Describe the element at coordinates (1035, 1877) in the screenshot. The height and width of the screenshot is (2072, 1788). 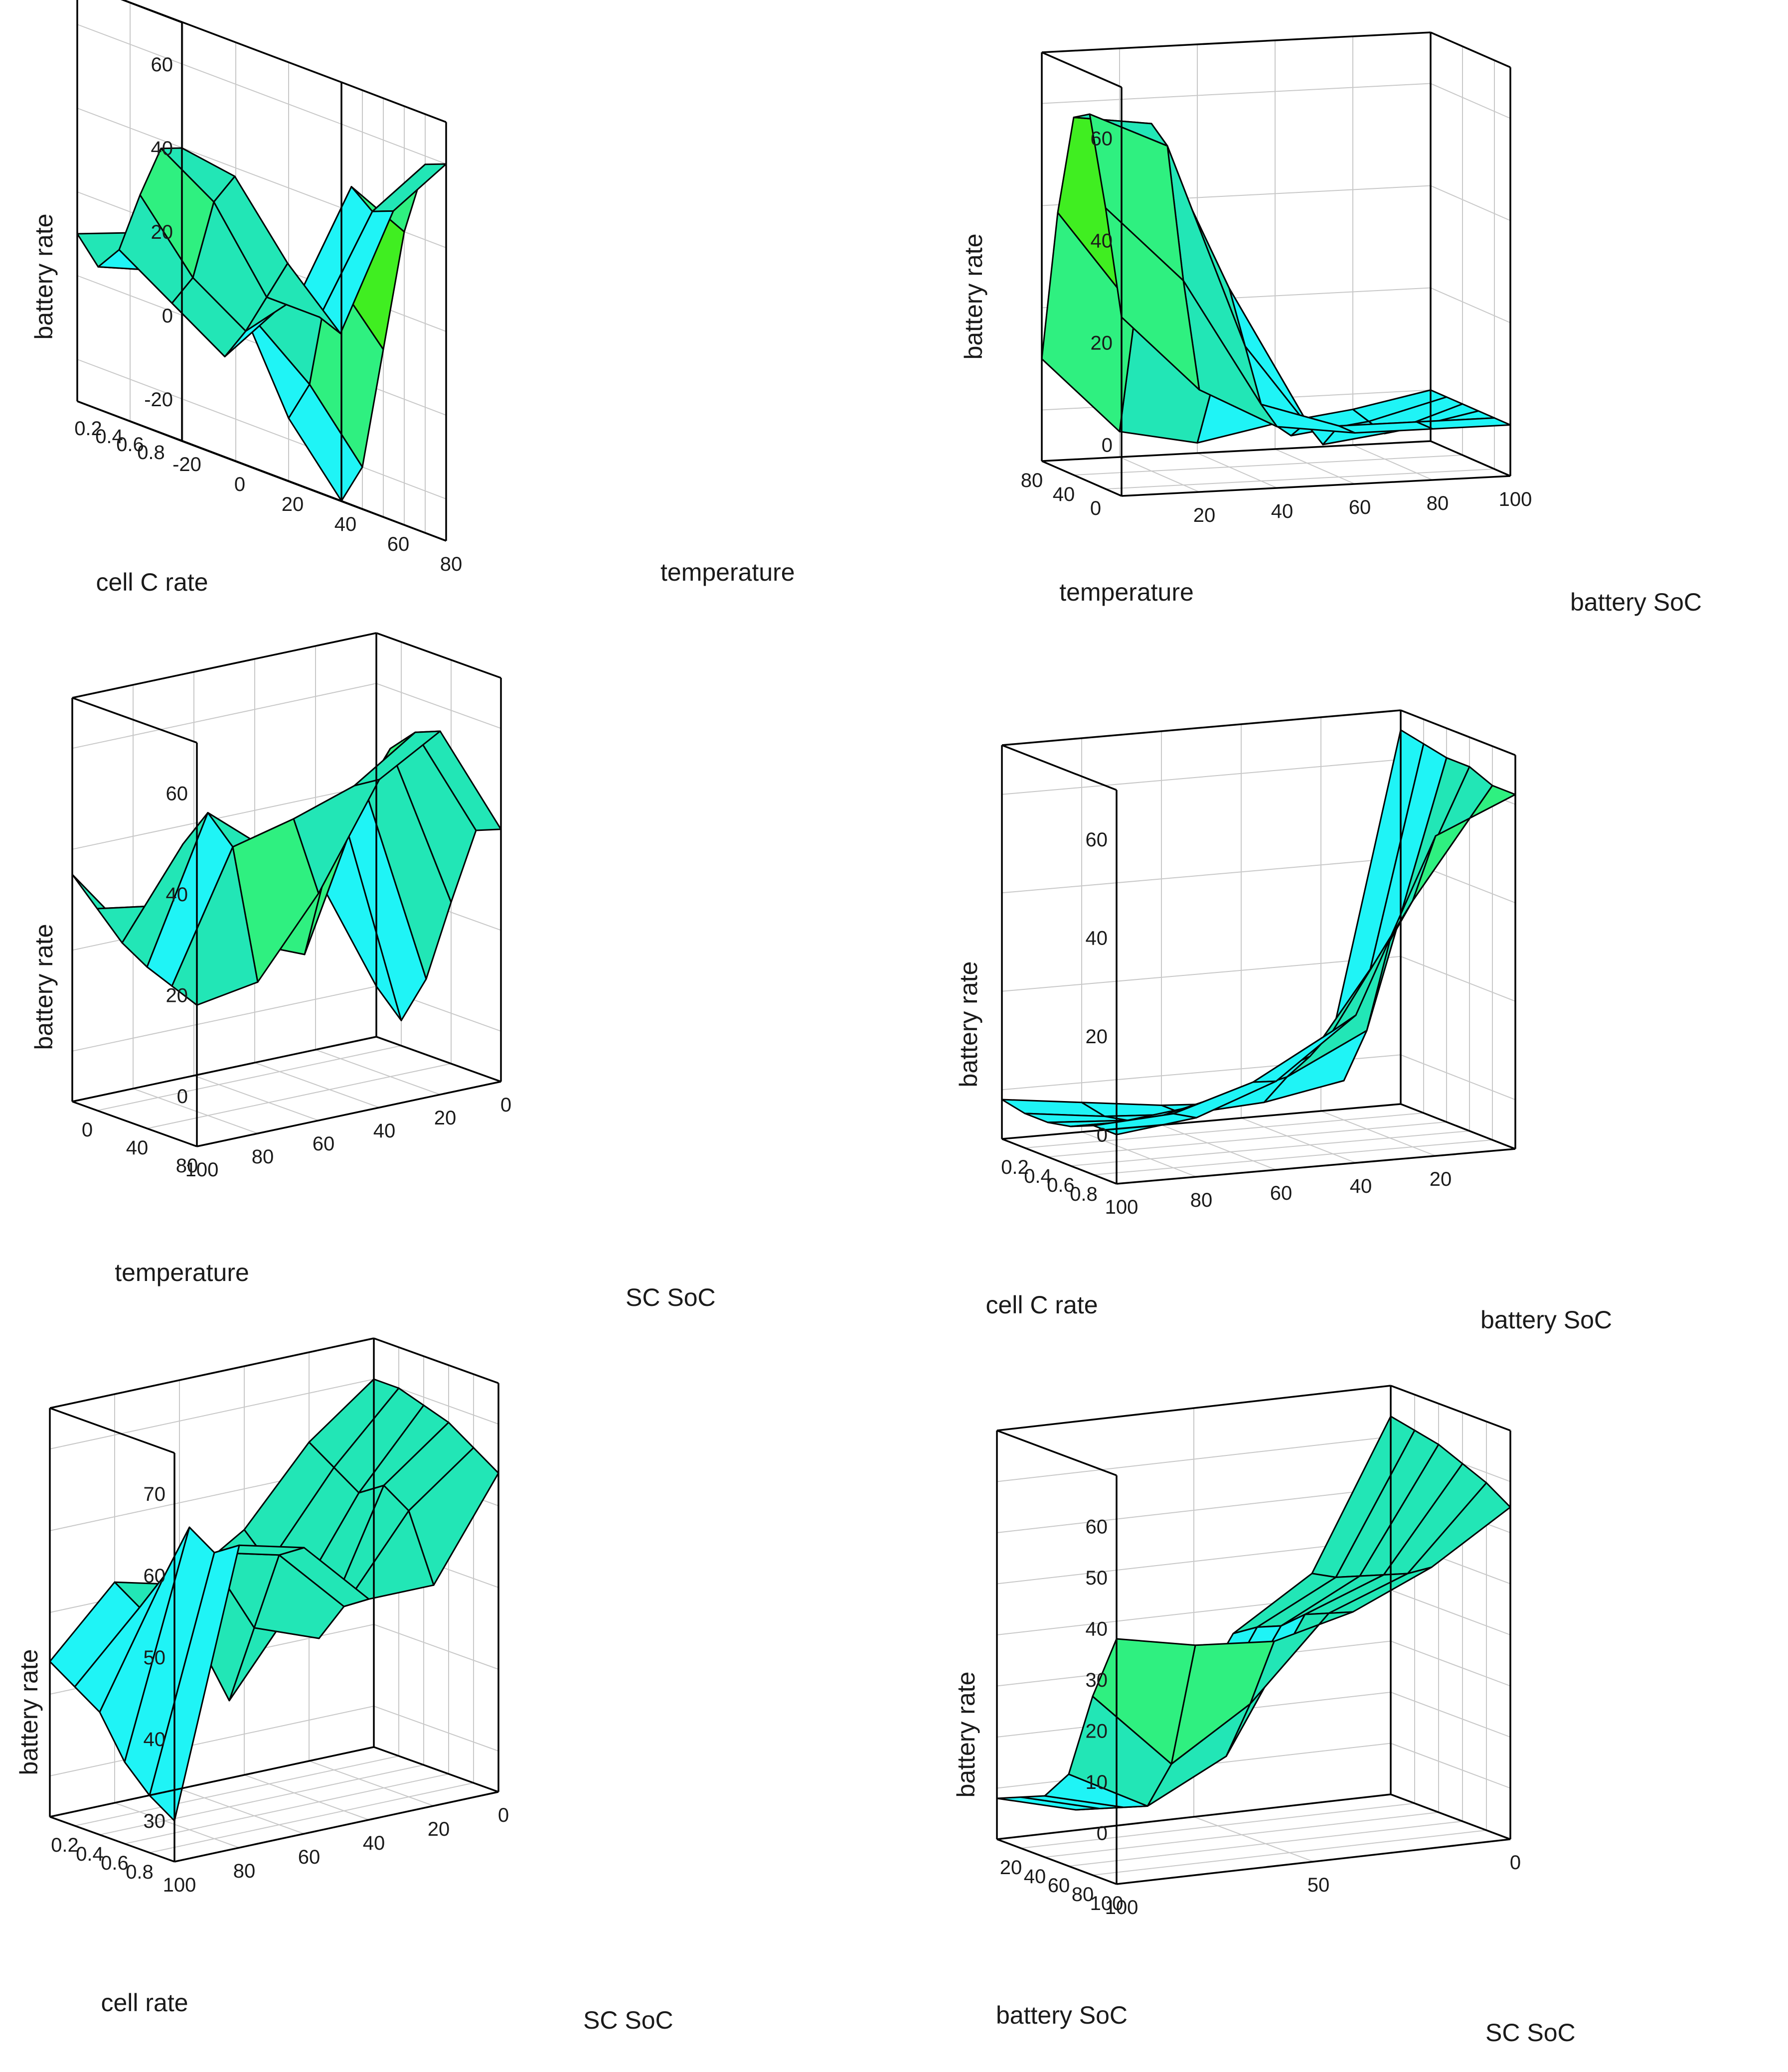
I see `p6-xtick-3: 40` at that location.